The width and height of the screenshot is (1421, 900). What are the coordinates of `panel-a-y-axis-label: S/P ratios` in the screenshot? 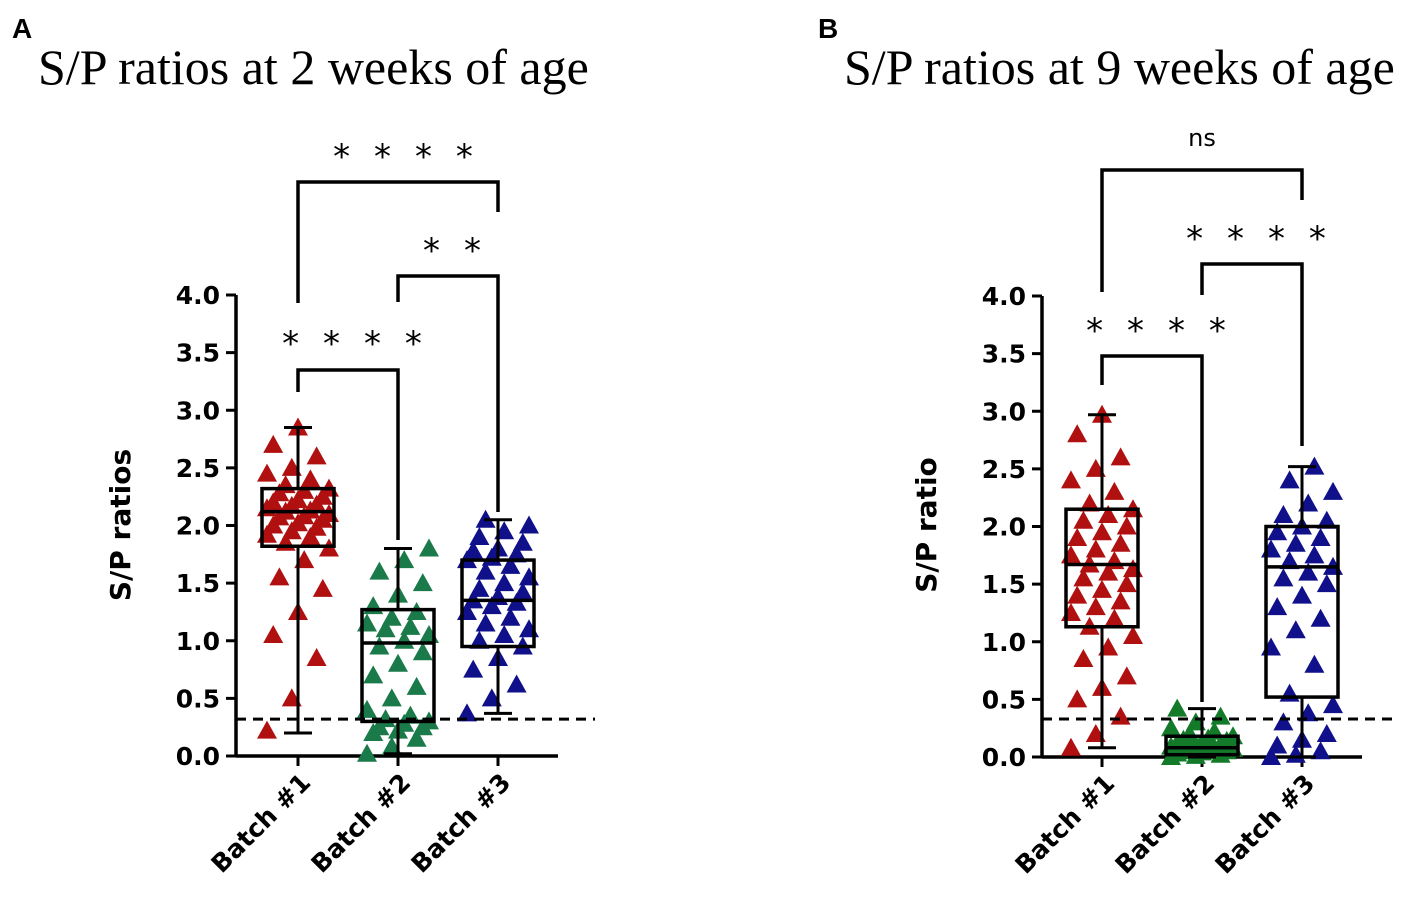 It's located at (120, 525).